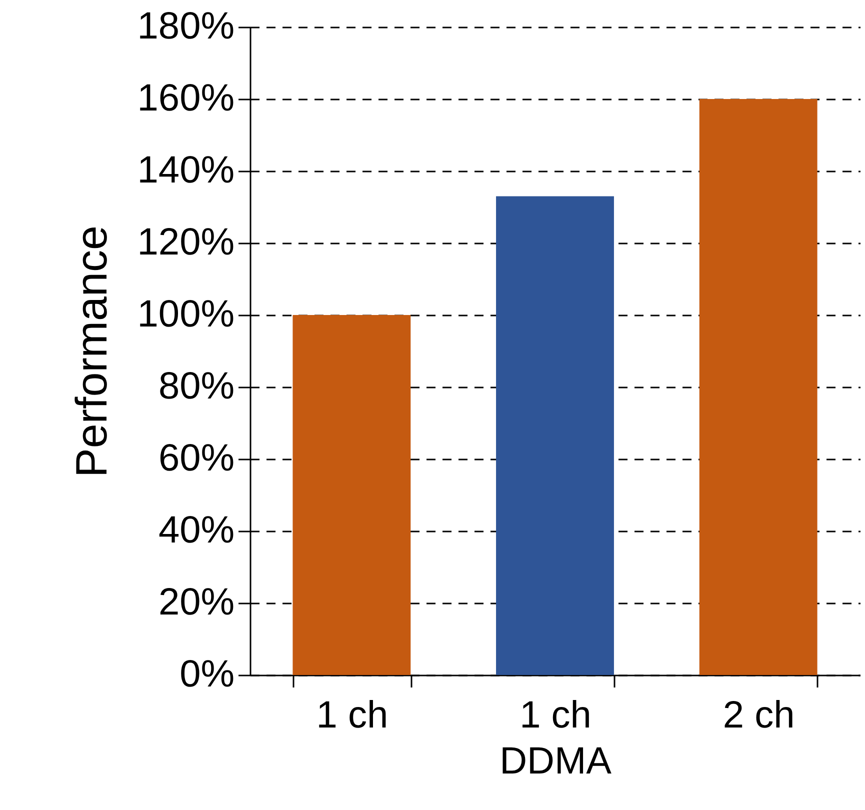  What do you see at coordinates (207, 675) in the screenshot?
I see `y-tick-label: 0%` at bounding box center [207, 675].